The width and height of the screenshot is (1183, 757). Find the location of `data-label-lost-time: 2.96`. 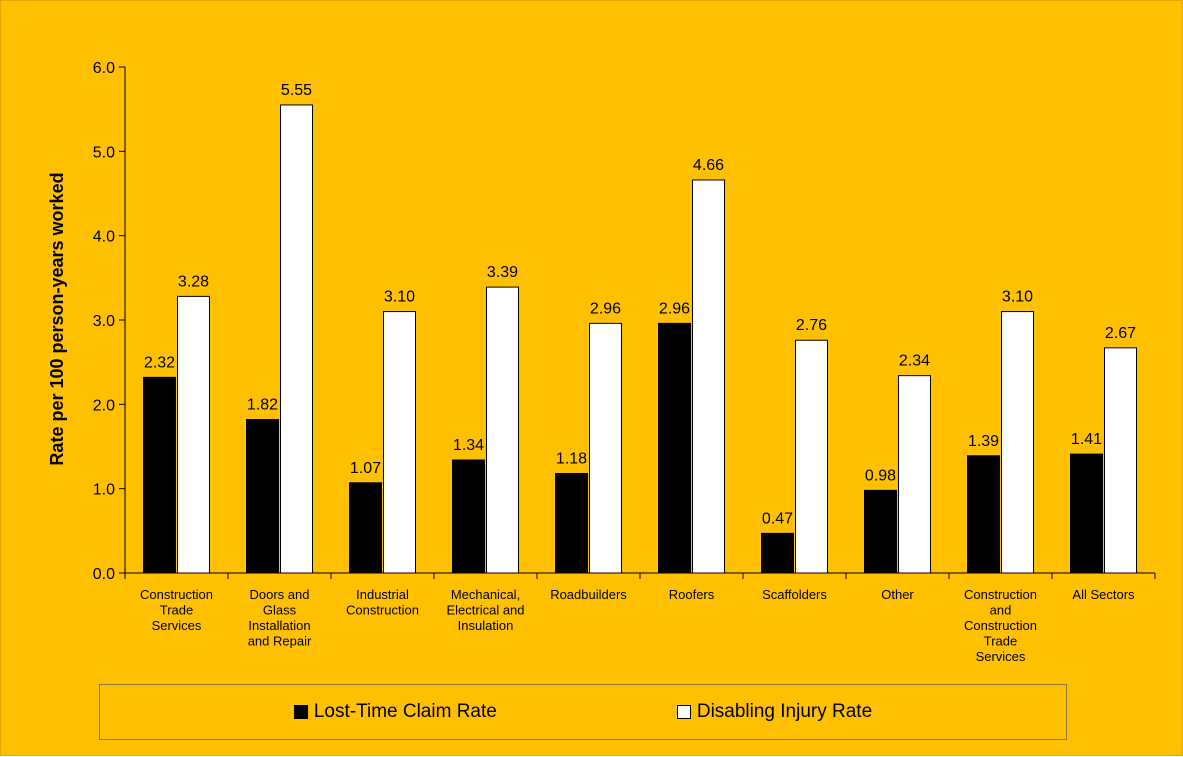

data-label-lost-time: 2.96 is located at coordinates (674, 308).